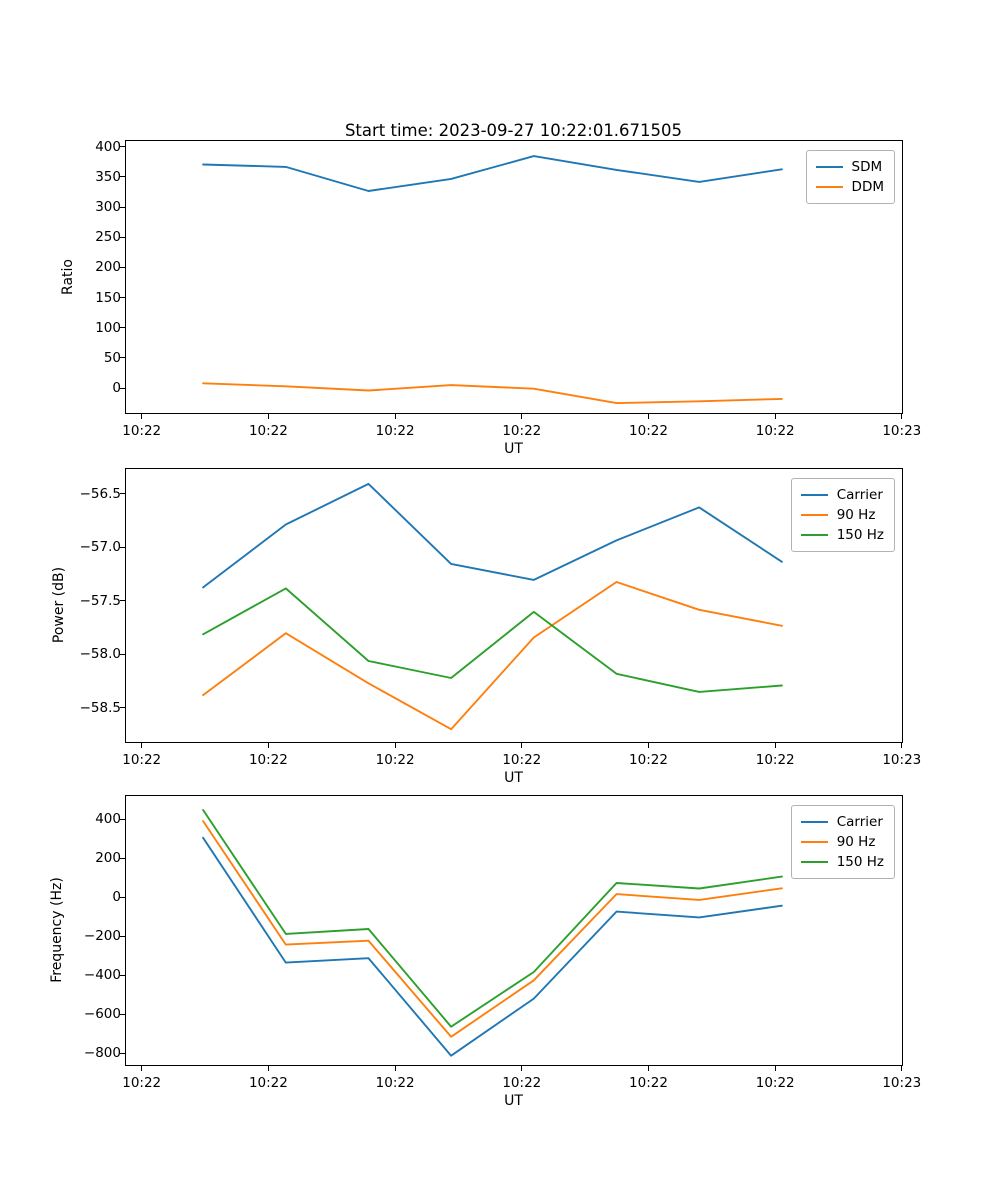 This screenshot has height=1200, width=1000. I want to click on y-tick-label: −800, so click(102, 1053).